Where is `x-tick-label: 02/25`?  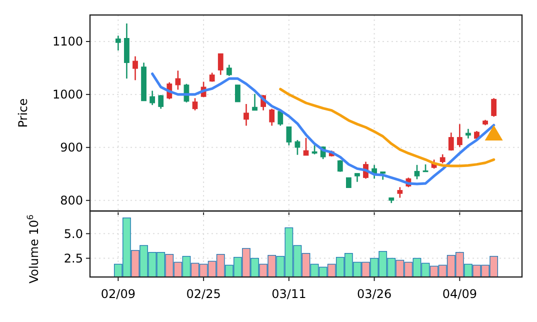 x-tick-label: 02/25 is located at coordinates (203, 294).